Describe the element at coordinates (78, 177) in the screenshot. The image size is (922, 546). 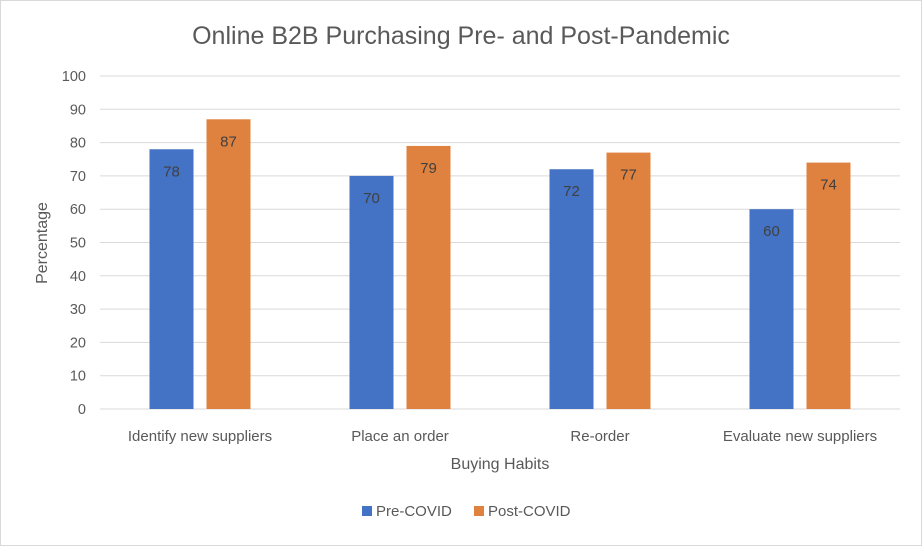
I see `y-tick-label: 70` at that location.